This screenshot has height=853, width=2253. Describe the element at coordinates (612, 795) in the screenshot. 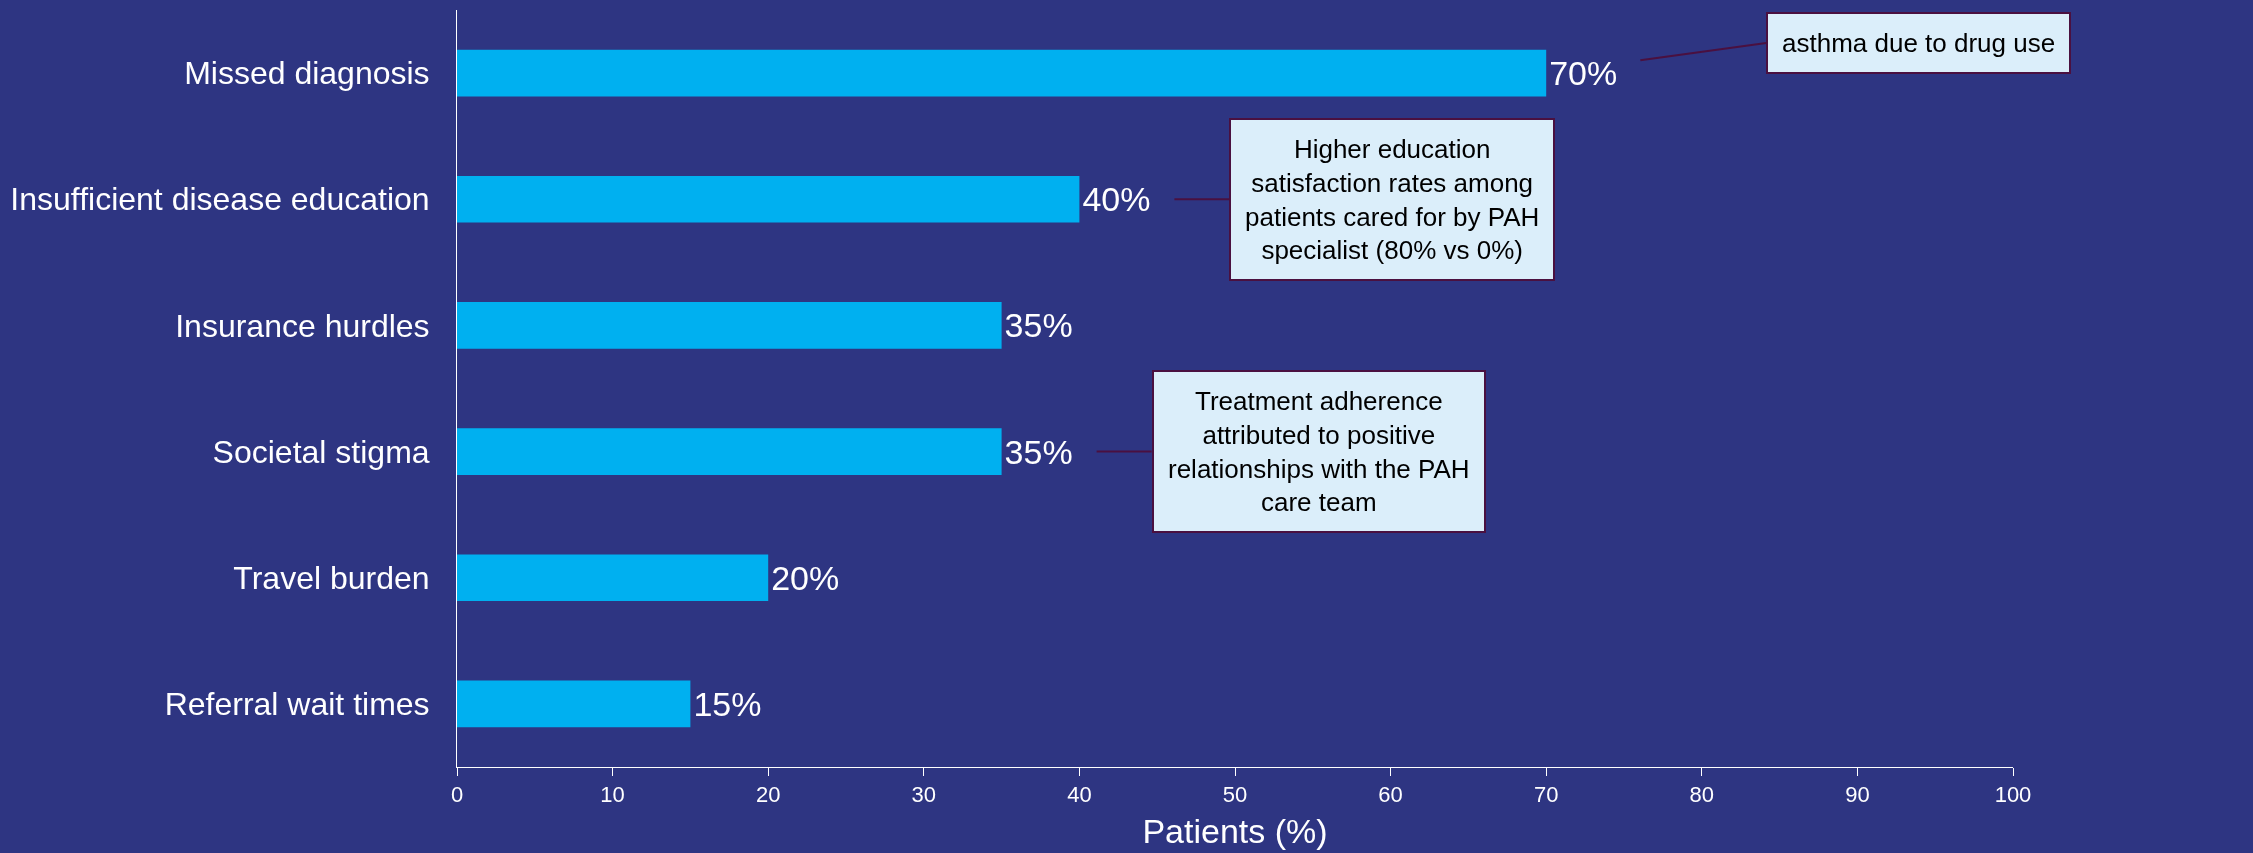

I see `x-tick-label: 10` at that location.